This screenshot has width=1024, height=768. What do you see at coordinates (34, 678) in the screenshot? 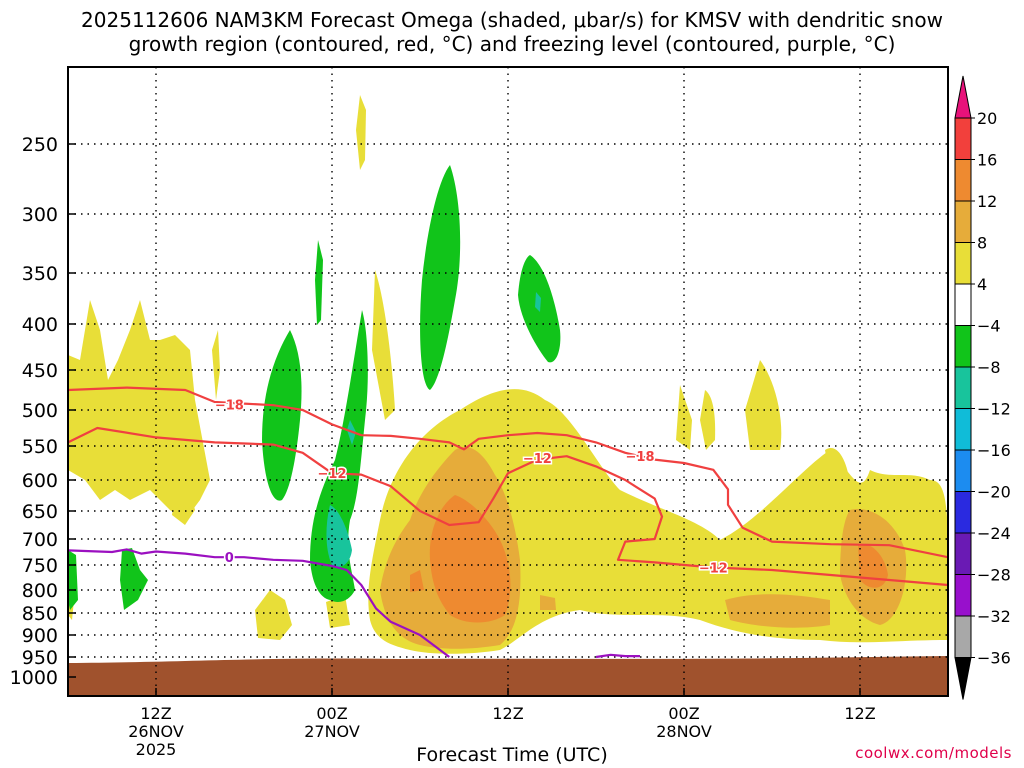
I see `y-tick-label: 1000` at bounding box center [34, 678].